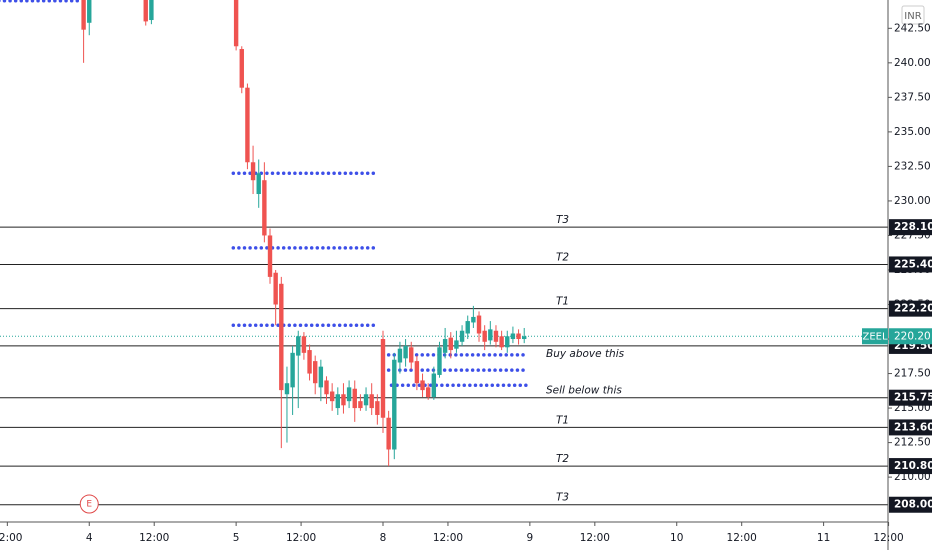 This screenshot has width=932, height=550. I want to click on level-label: 222.20, so click(913, 309).